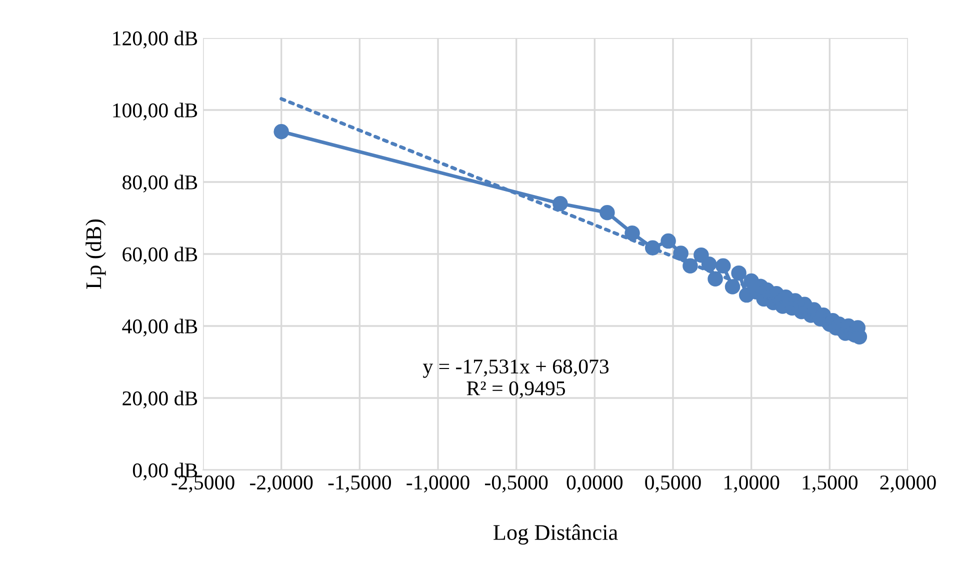 The width and height of the screenshot is (959, 579). What do you see at coordinates (908, 484) in the screenshot?
I see `x-tick-label: 2,0000` at bounding box center [908, 484].